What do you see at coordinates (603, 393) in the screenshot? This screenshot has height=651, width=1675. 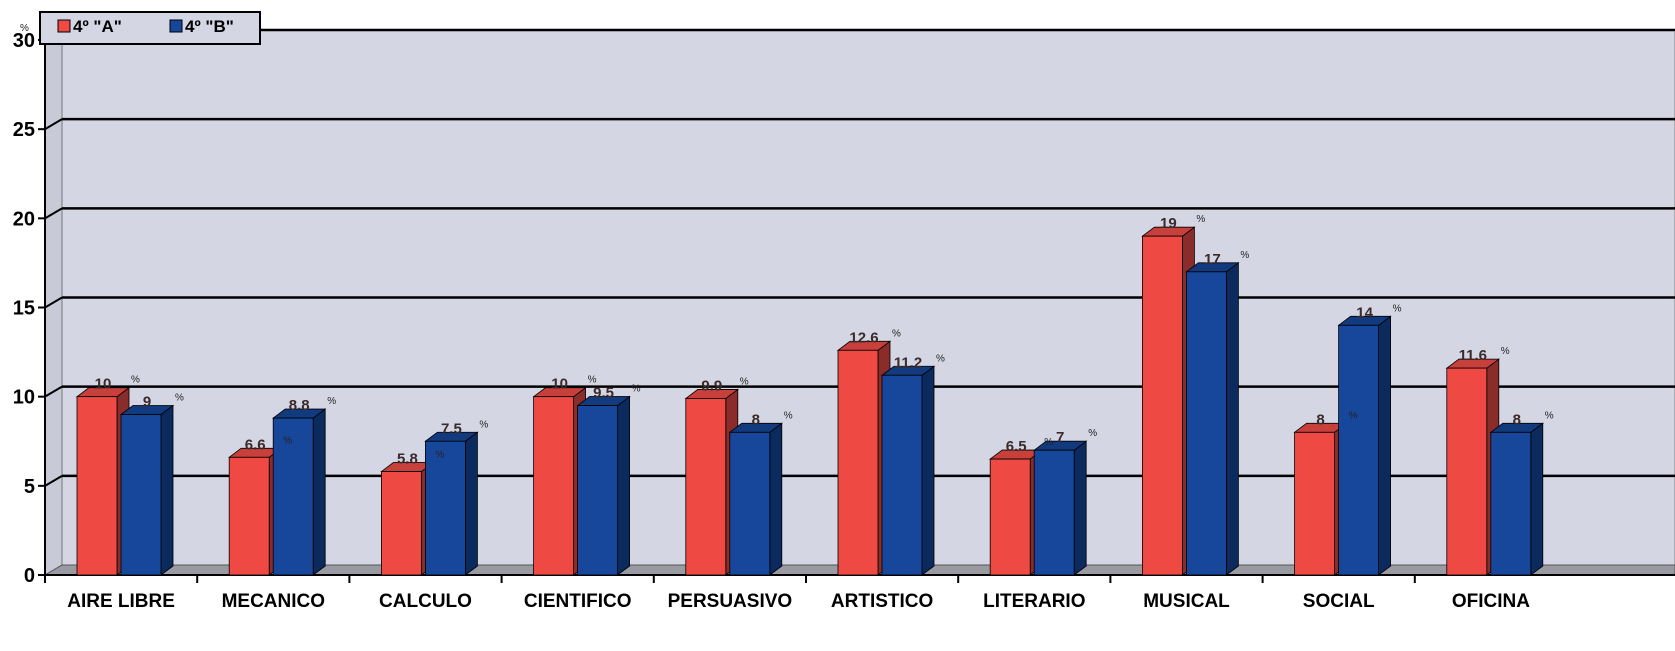 I see `data-label: 9.5` at bounding box center [603, 393].